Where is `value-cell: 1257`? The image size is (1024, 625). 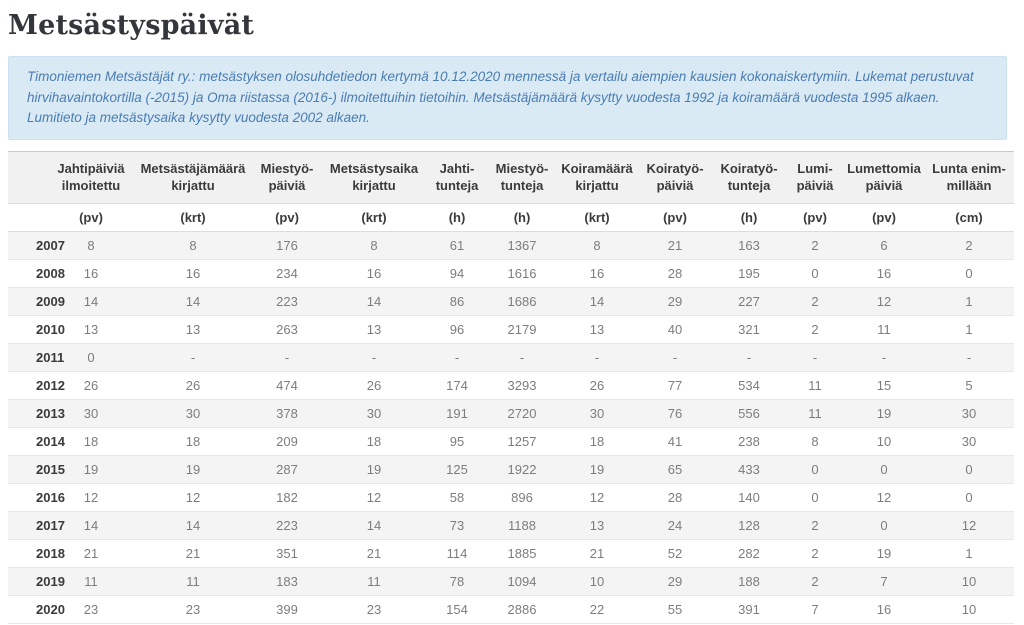
value-cell: 1257 is located at coordinates (522, 441).